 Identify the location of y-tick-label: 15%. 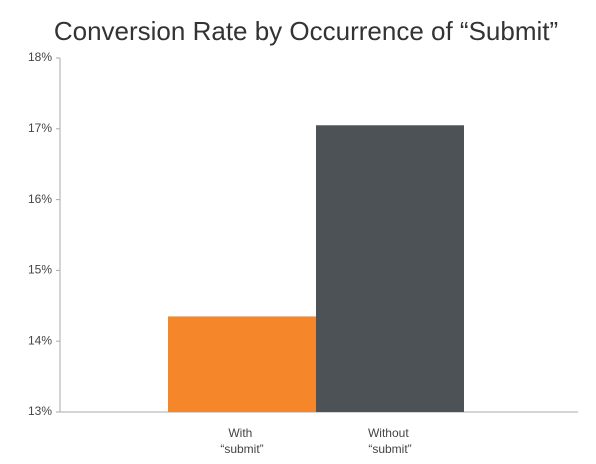
(40, 270).